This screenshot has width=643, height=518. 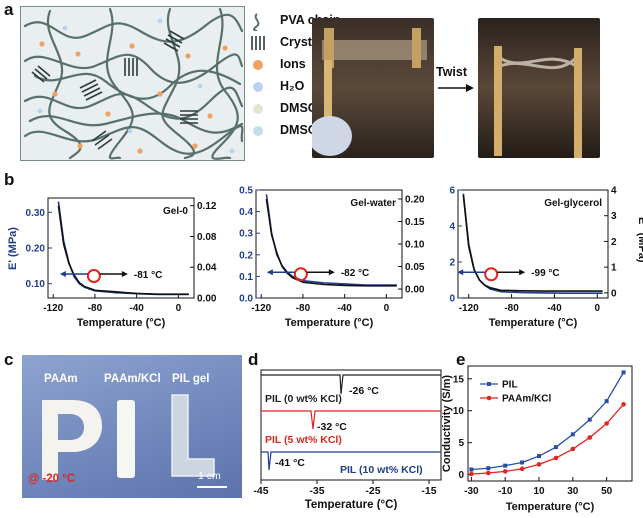 What do you see at coordinates (452, 191) in the screenshot?
I see `y-tick-label: 6` at bounding box center [452, 191].